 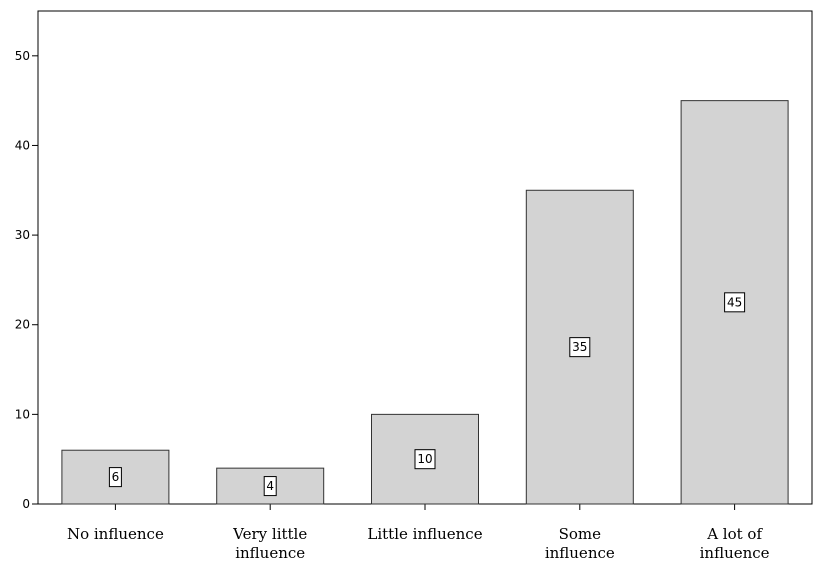 I want to click on x-tick-label: Very little, so click(x=269, y=534).